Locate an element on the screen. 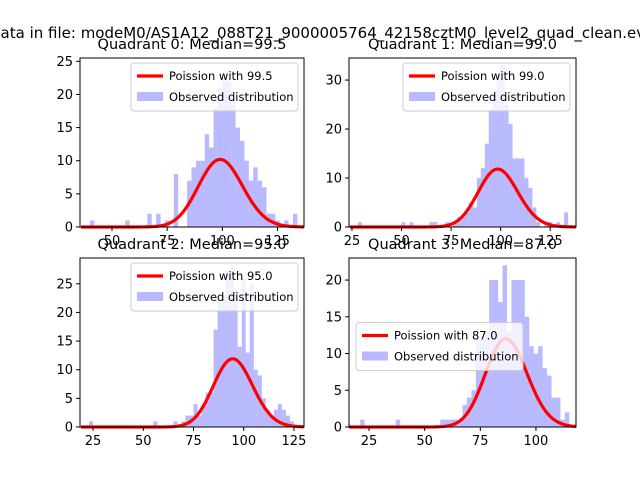 This screenshot has height=480, width=640. legend-label-poisson: Poission with 95.0 is located at coordinates (221, 276).